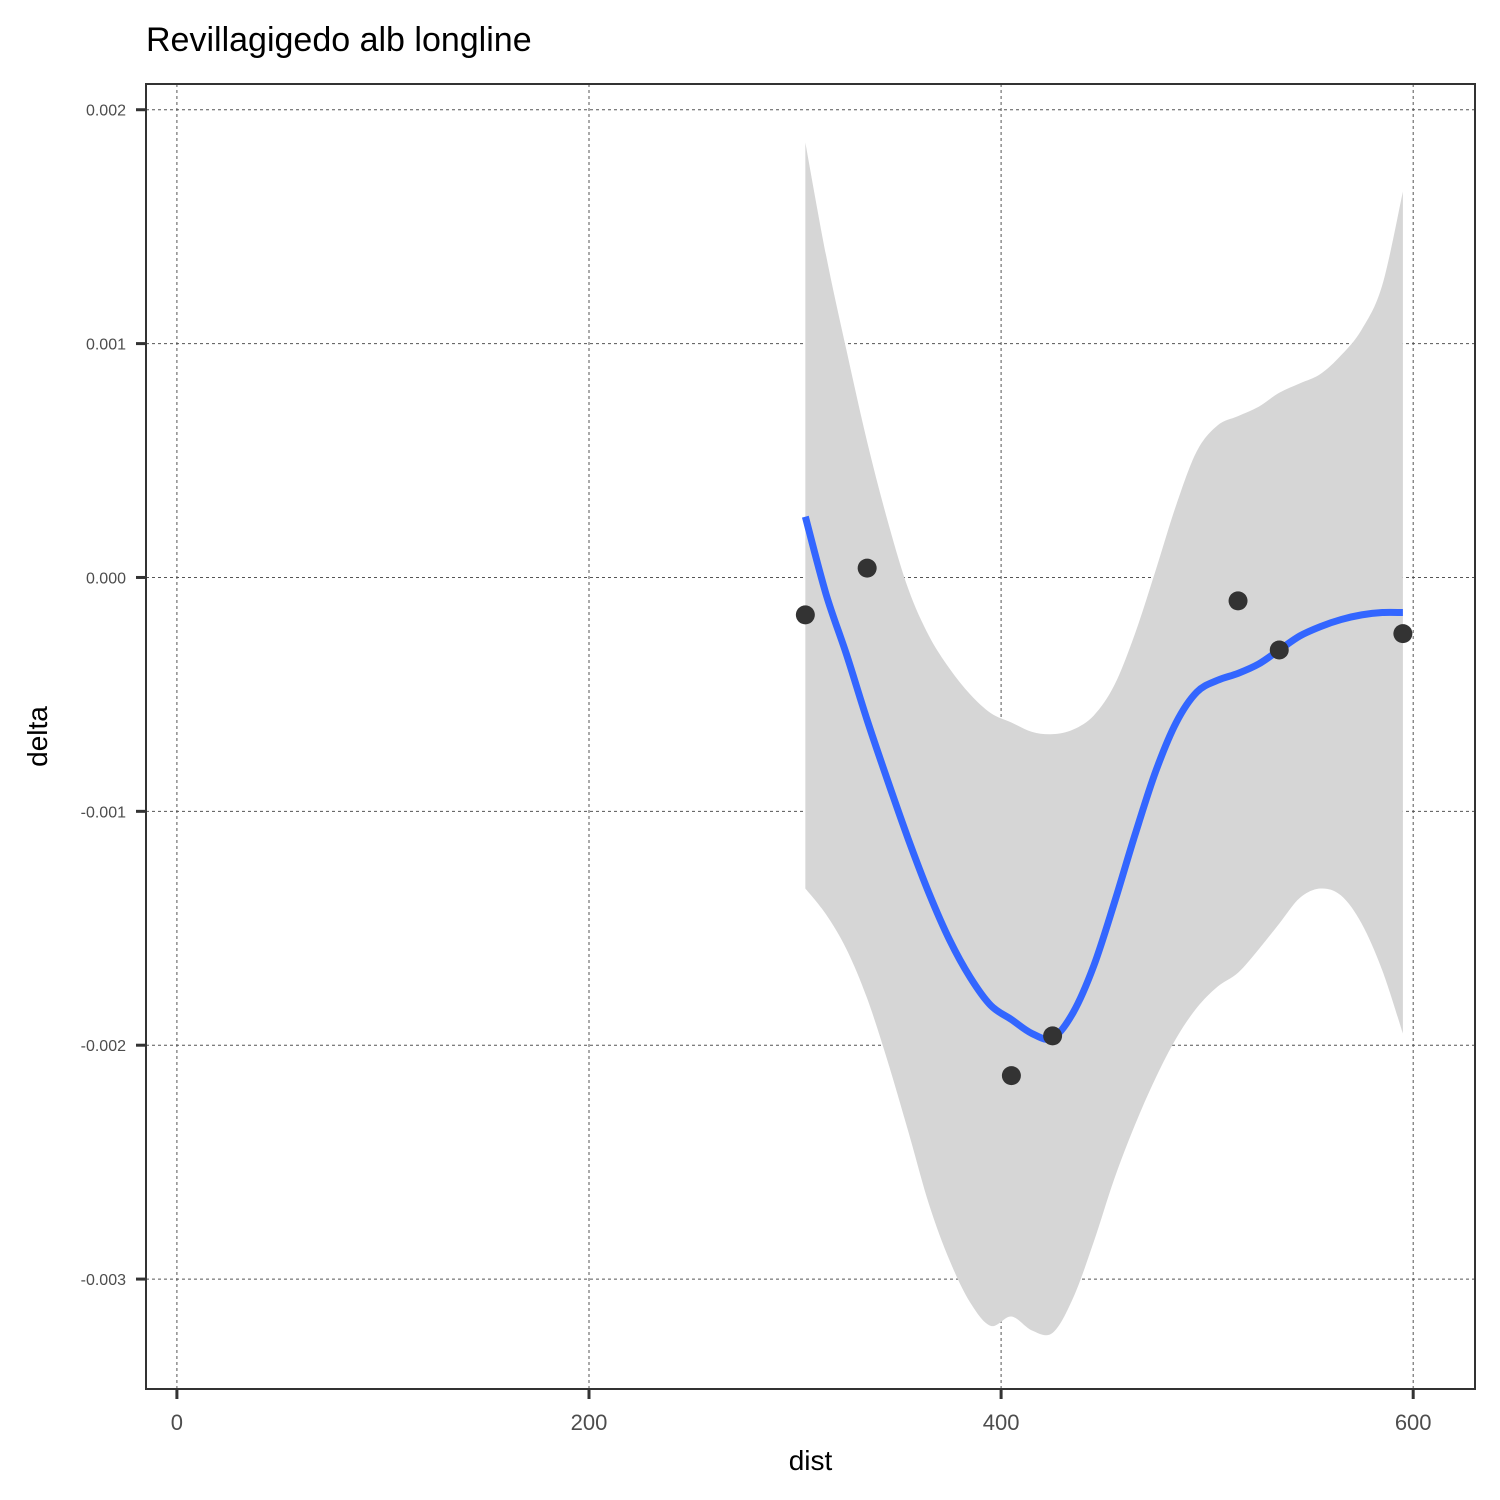 The image size is (1500, 1500). I want to click on smooth-line, so click(1102, 779).